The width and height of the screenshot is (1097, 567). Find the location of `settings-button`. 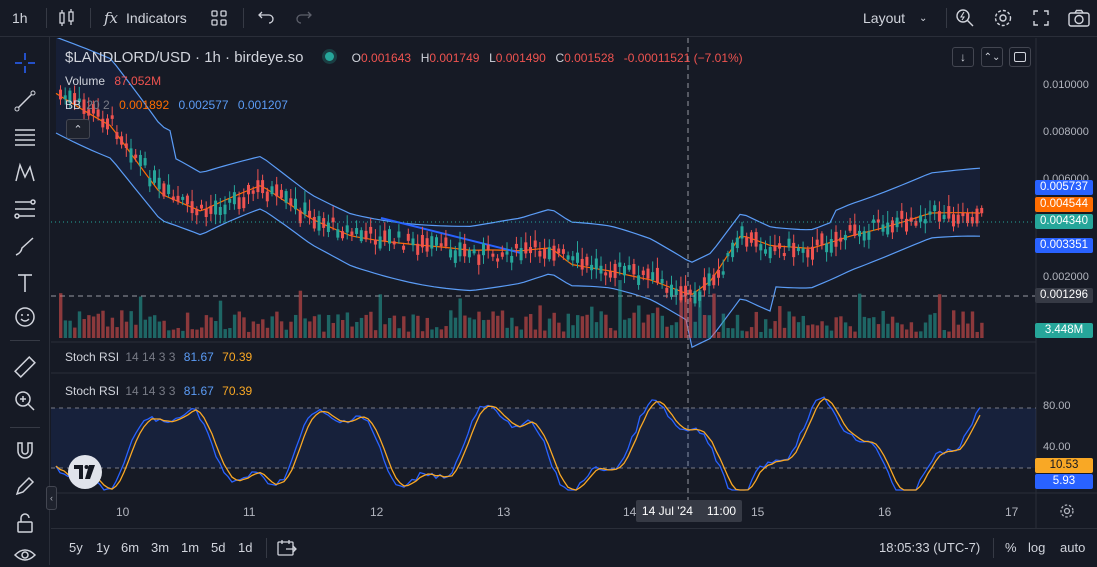

settings-button is located at coordinates (1003, 18).